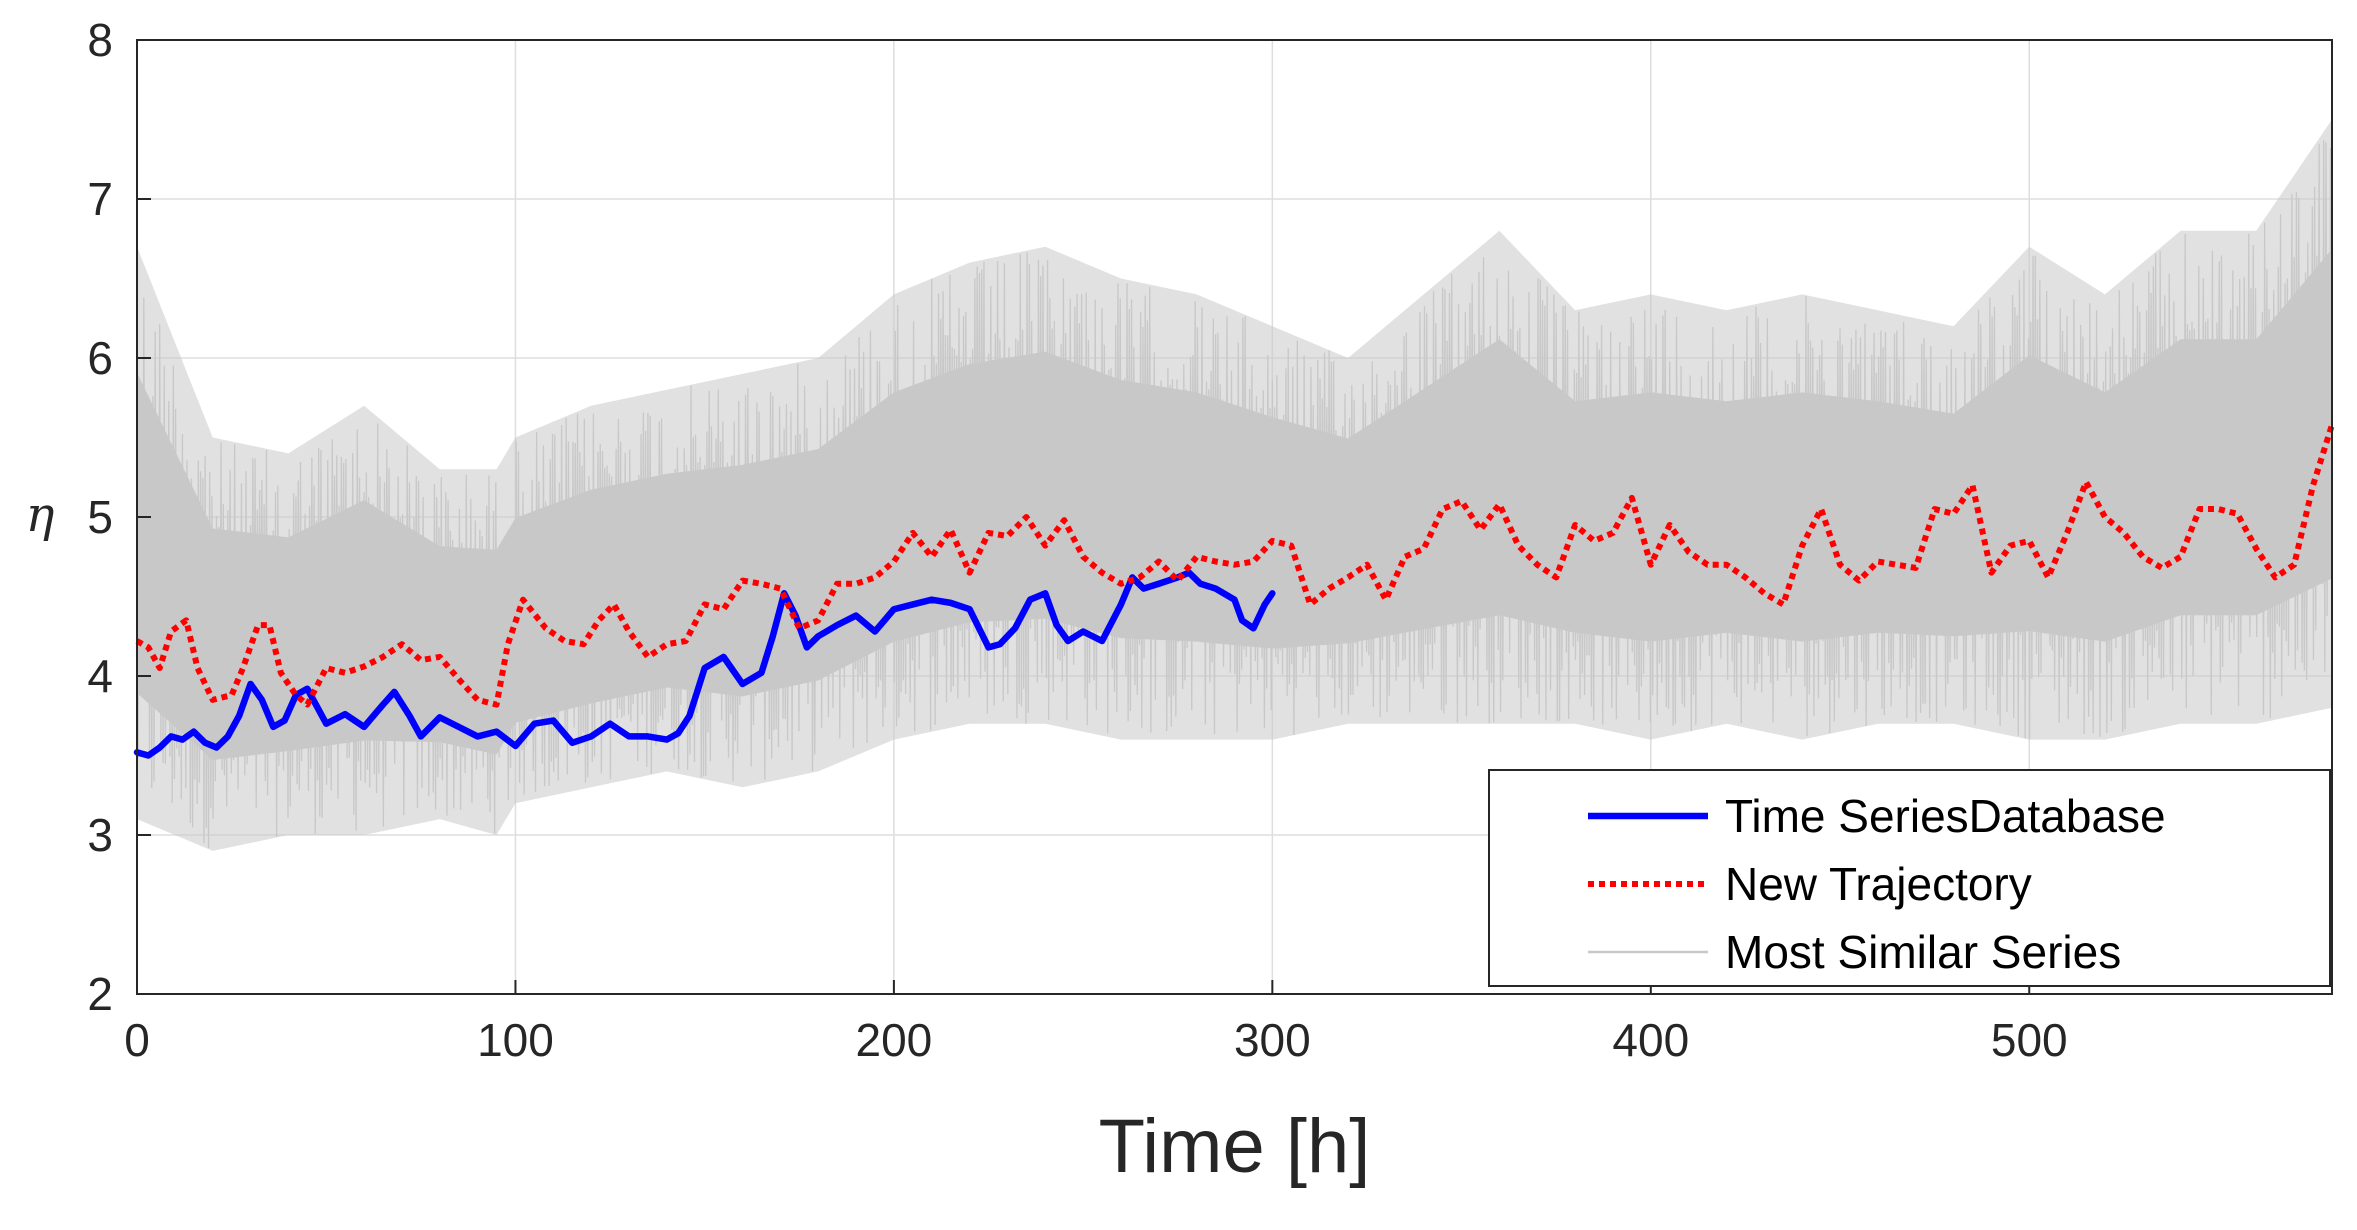 This screenshot has height=1230, width=2357. What do you see at coordinates (1945, 816) in the screenshot?
I see `legend-label: Time SeriesDatabase` at bounding box center [1945, 816].